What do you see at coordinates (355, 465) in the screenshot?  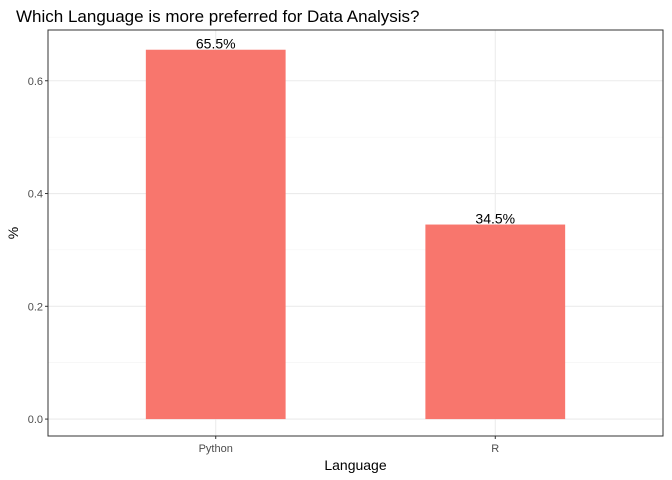 I see `x-axis-title: Language` at bounding box center [355, 465].